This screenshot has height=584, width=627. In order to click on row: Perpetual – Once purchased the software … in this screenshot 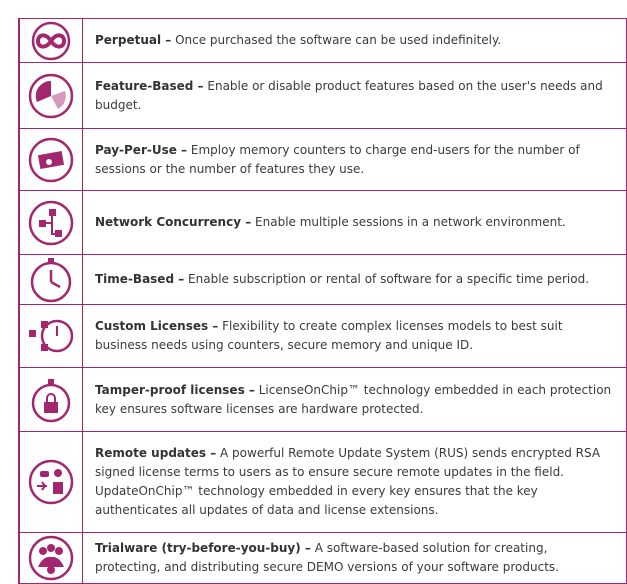, I will do `click(322, 40)`.